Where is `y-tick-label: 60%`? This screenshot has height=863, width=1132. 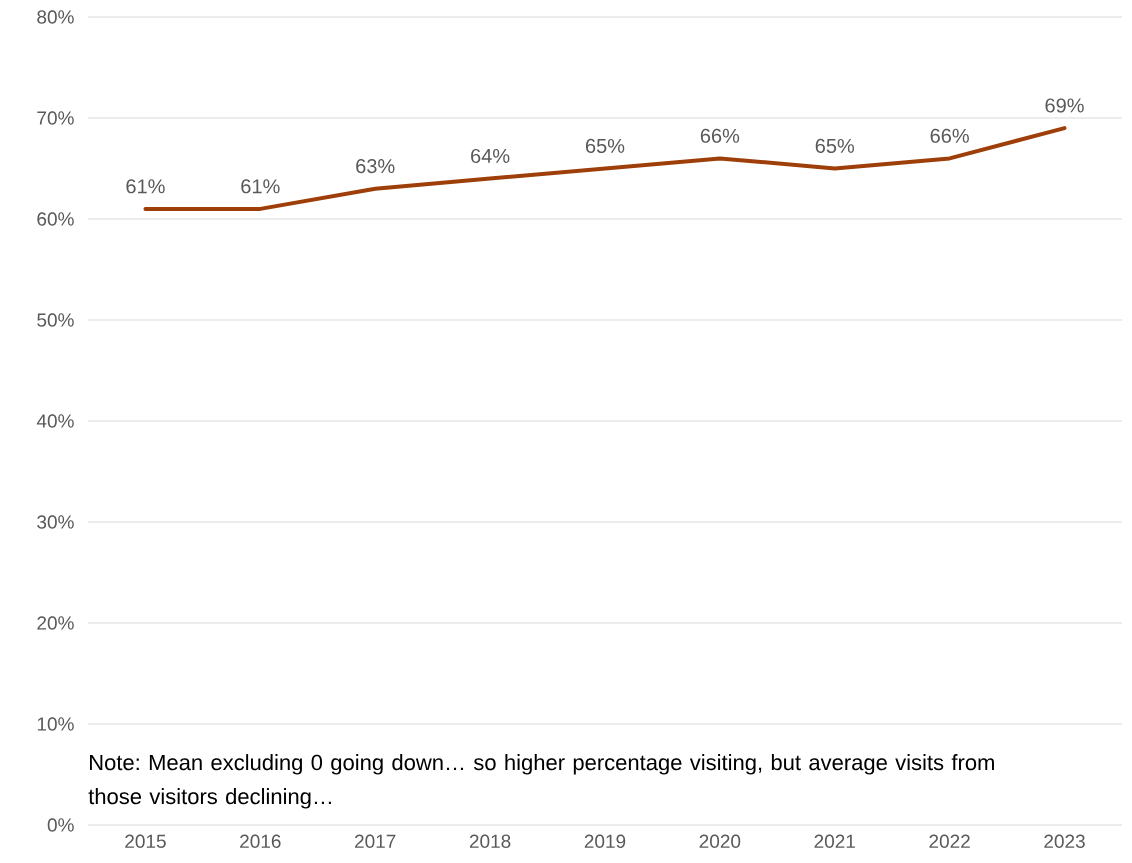
y-tick-label: 60% is located at coordinates (55, 219).